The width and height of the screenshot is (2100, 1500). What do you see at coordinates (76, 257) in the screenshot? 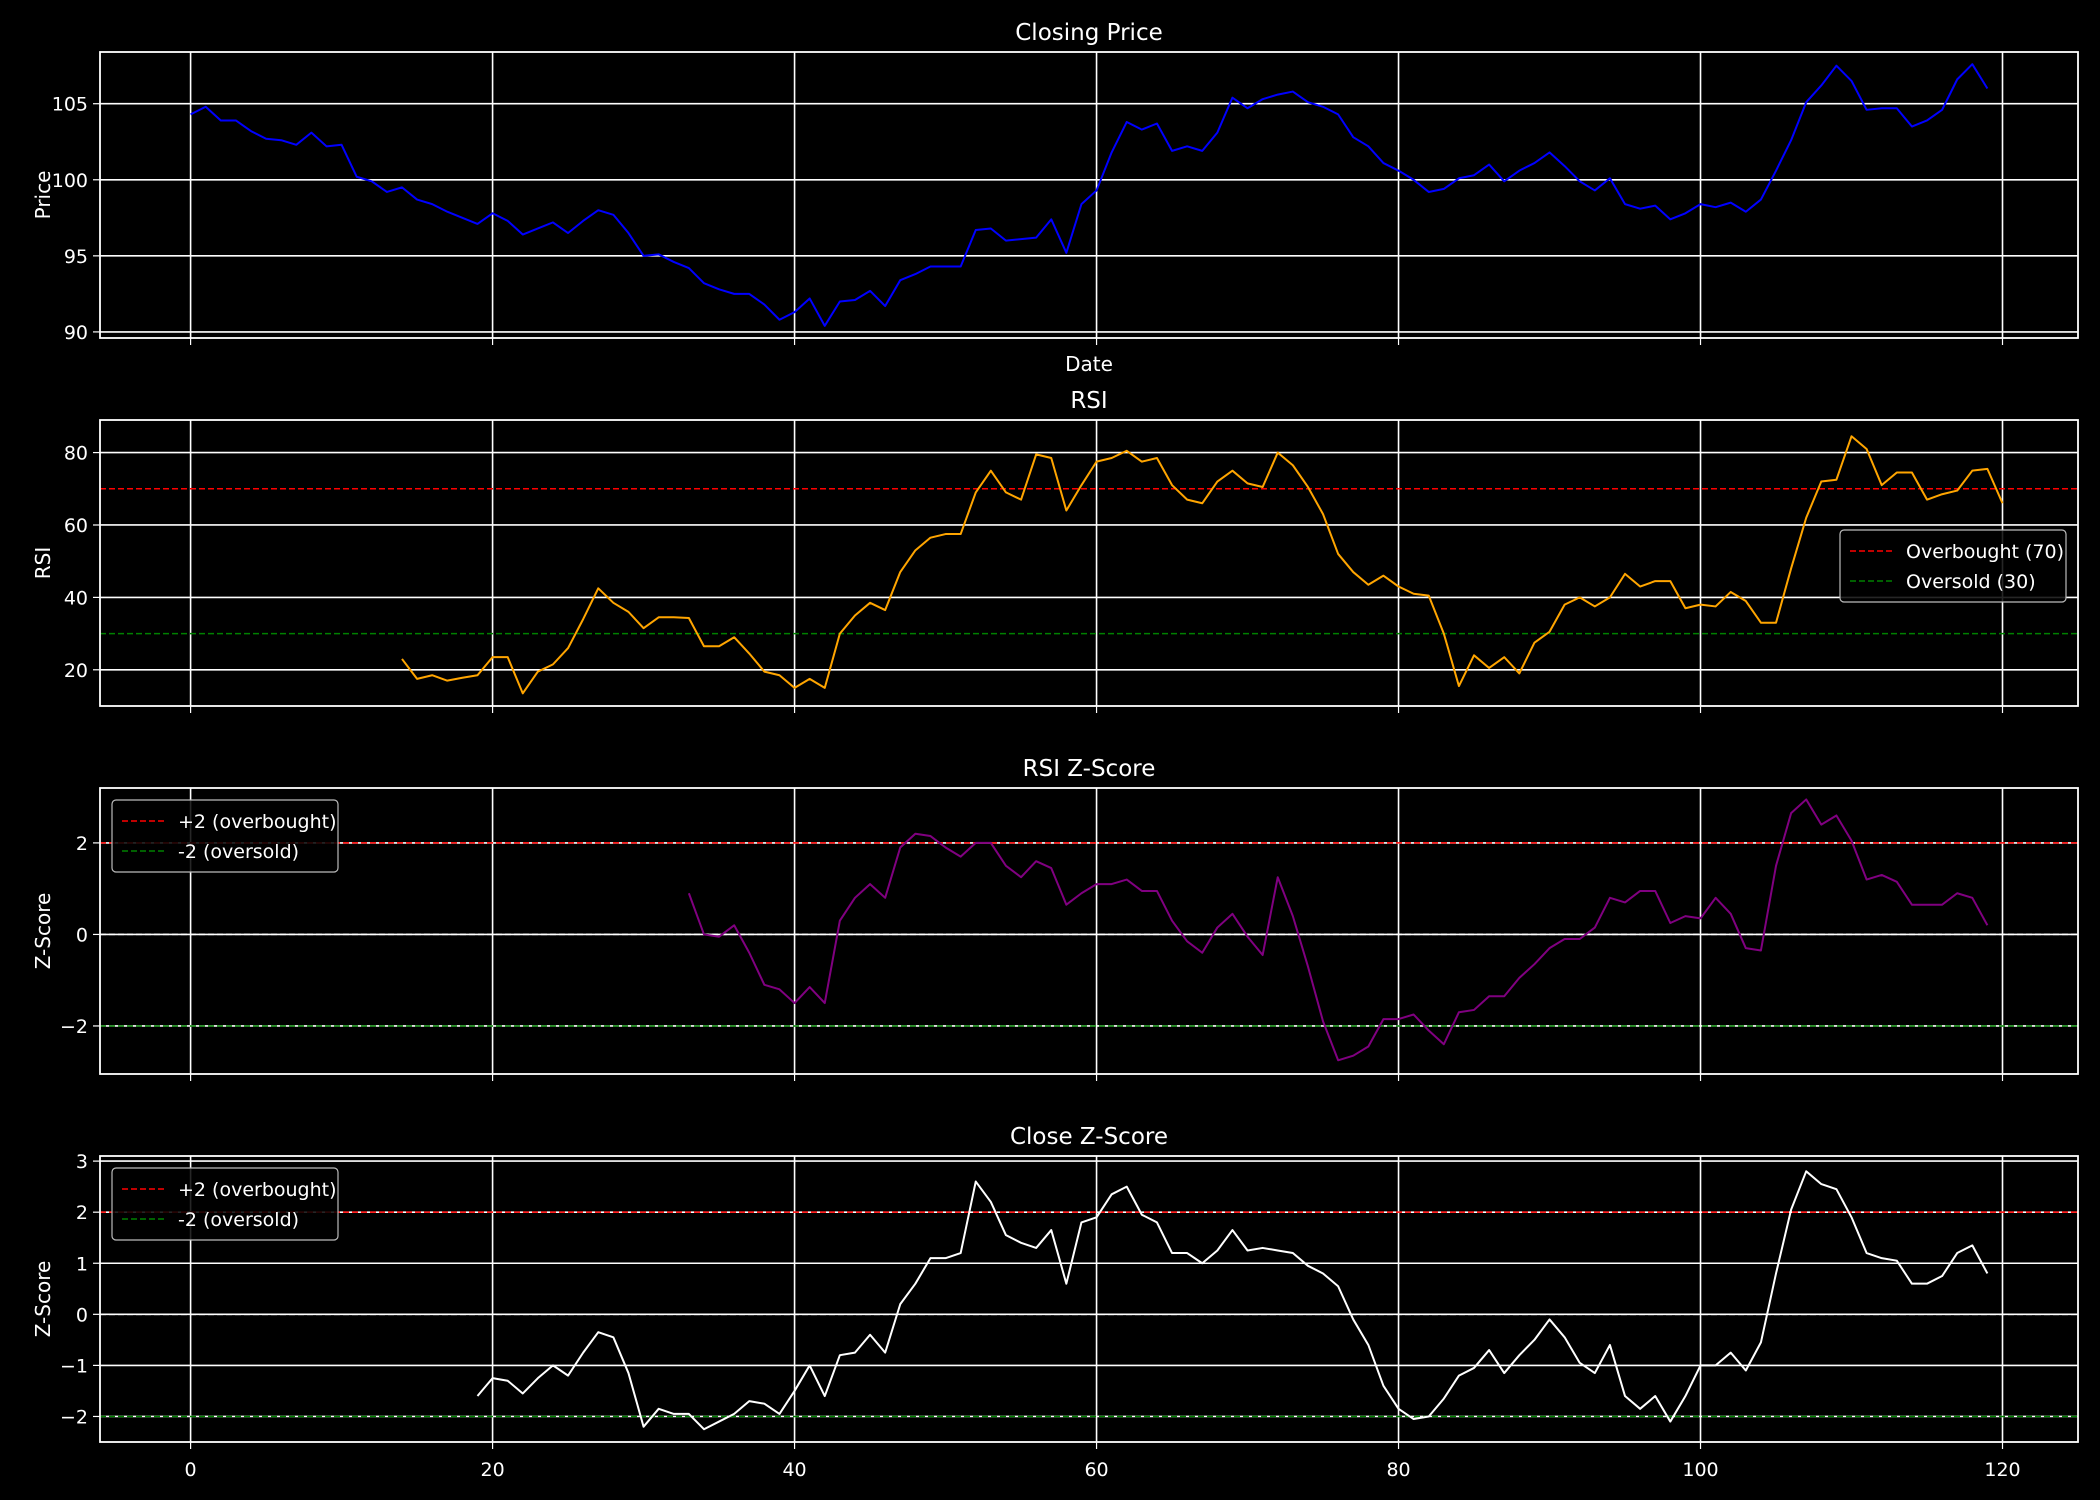
I see `y-tick-label: 95` at bounding box center [76, 257].